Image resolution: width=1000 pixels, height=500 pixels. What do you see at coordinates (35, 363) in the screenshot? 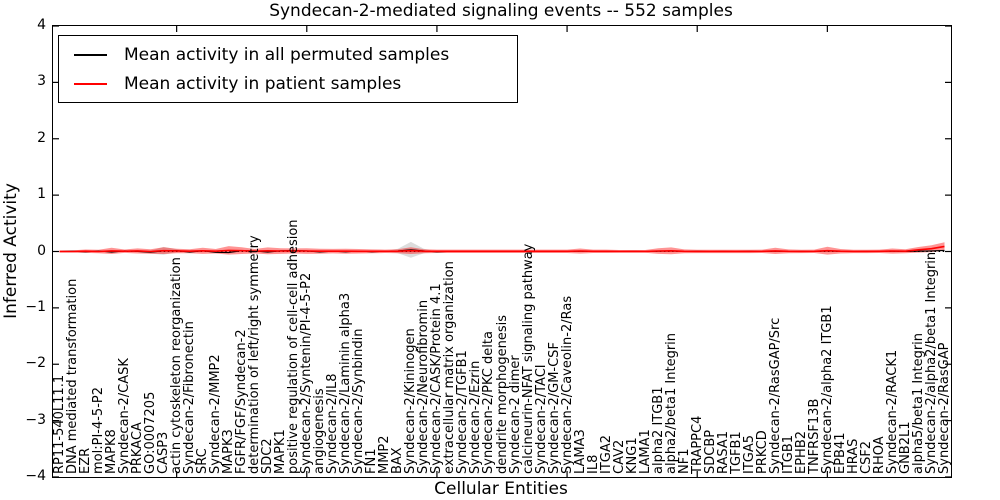
I see `y-tick-label: −2` at bounding box center [35, 363].